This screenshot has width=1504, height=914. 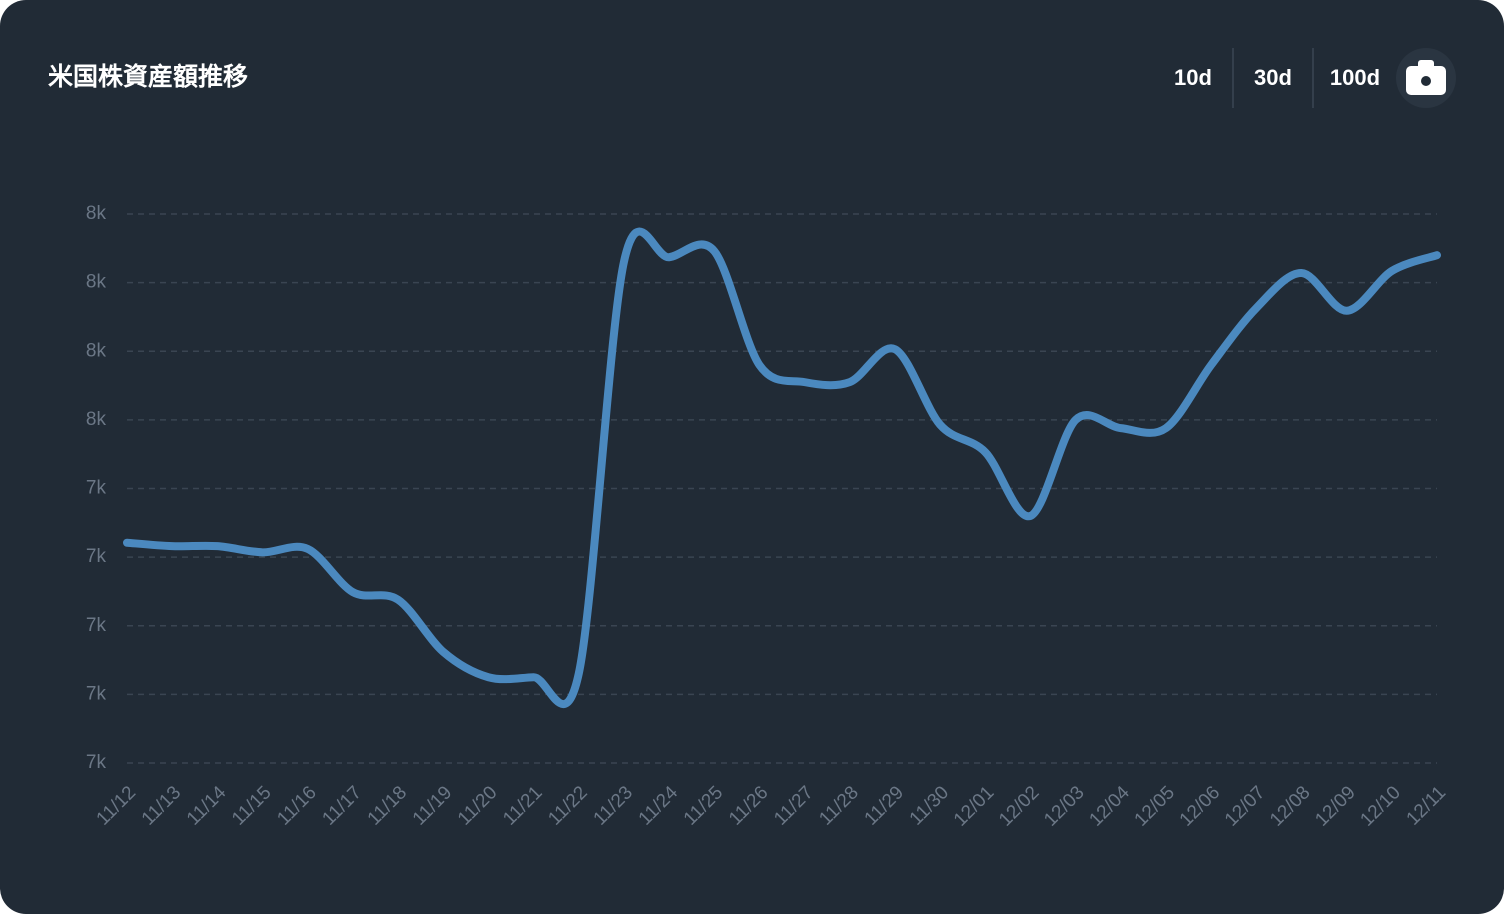 What do you see at coordinates (1355, 77) in the screenshot?
I see `range-button: 100d` at bounding box center [1355, 77].